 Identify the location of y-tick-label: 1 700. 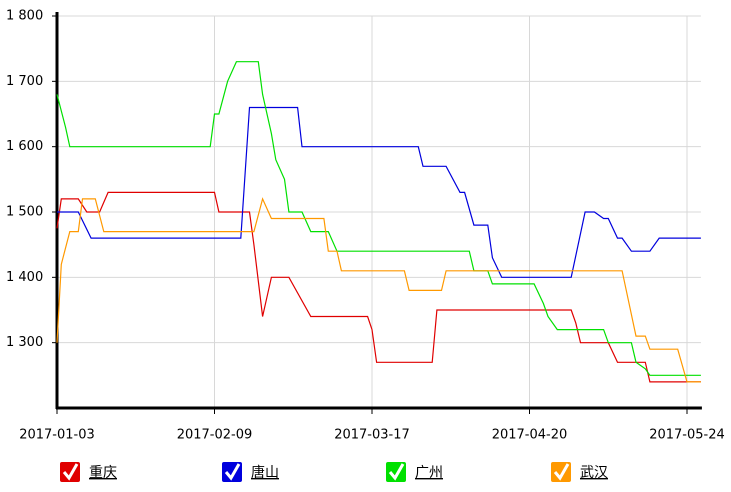
(24, 81).